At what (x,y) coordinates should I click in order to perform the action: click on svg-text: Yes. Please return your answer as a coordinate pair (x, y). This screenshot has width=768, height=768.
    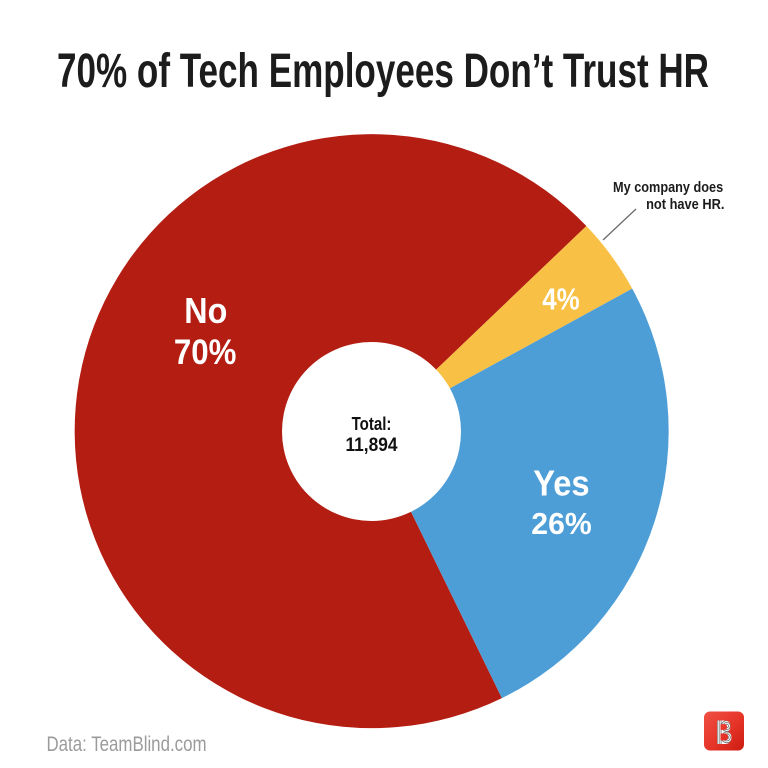
    Looking at the image, I should click on (561, 482).